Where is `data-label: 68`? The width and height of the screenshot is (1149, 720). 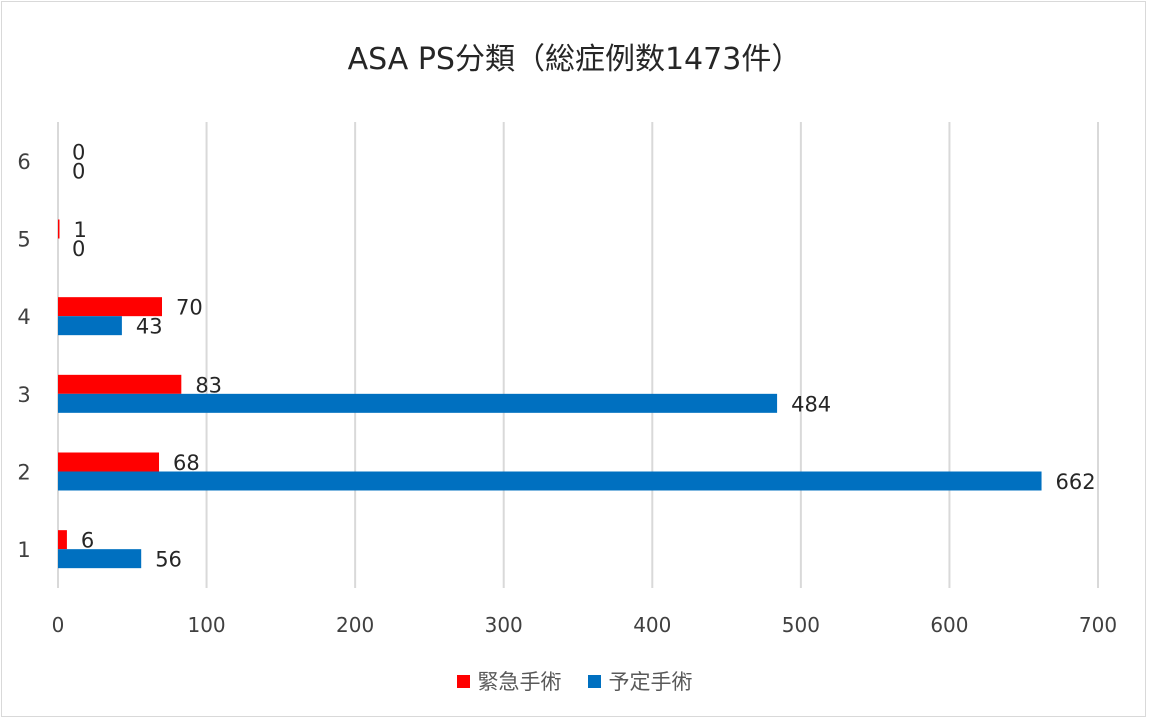 data-label: 68 is located at coordinates (186, 463).